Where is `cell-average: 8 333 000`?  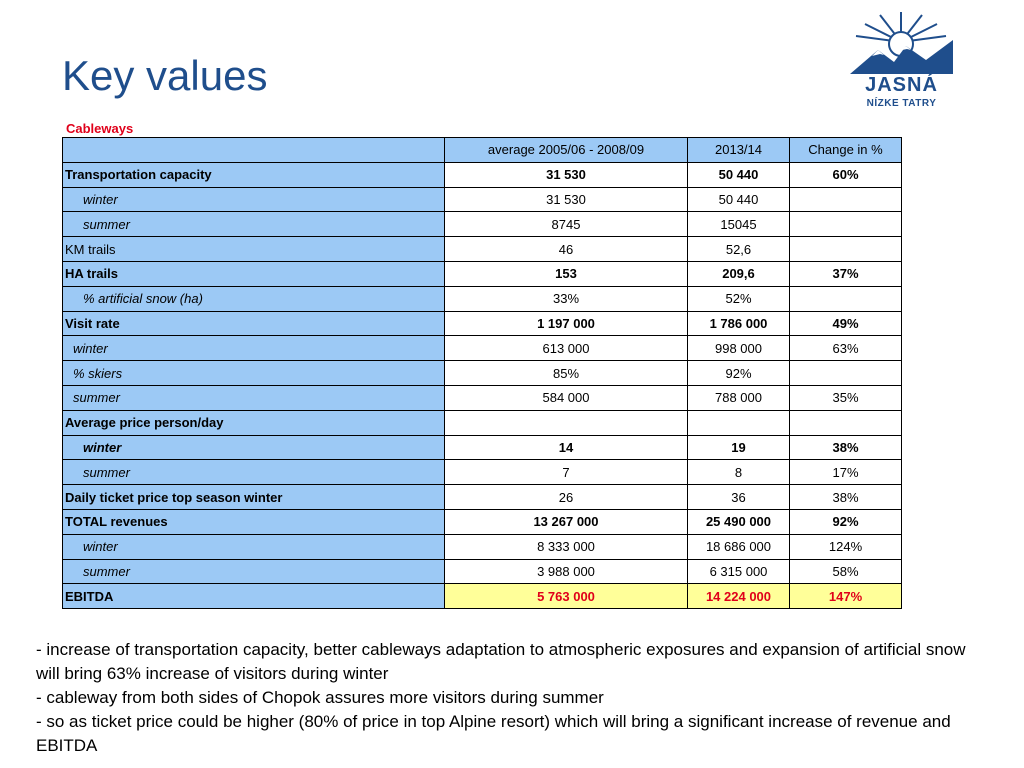
cell-average: 8 333 000 is located at coordinates (566, 546).